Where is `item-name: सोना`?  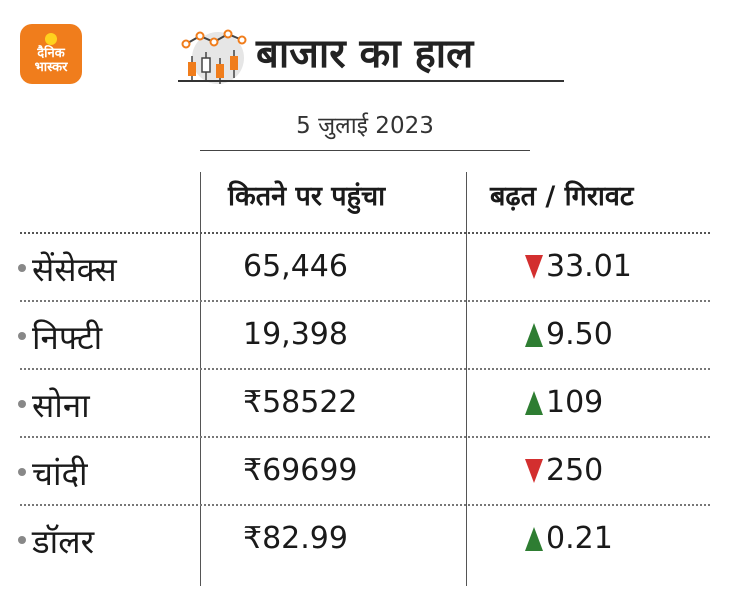 item-name: सोना is located at coordinates (61, 405).